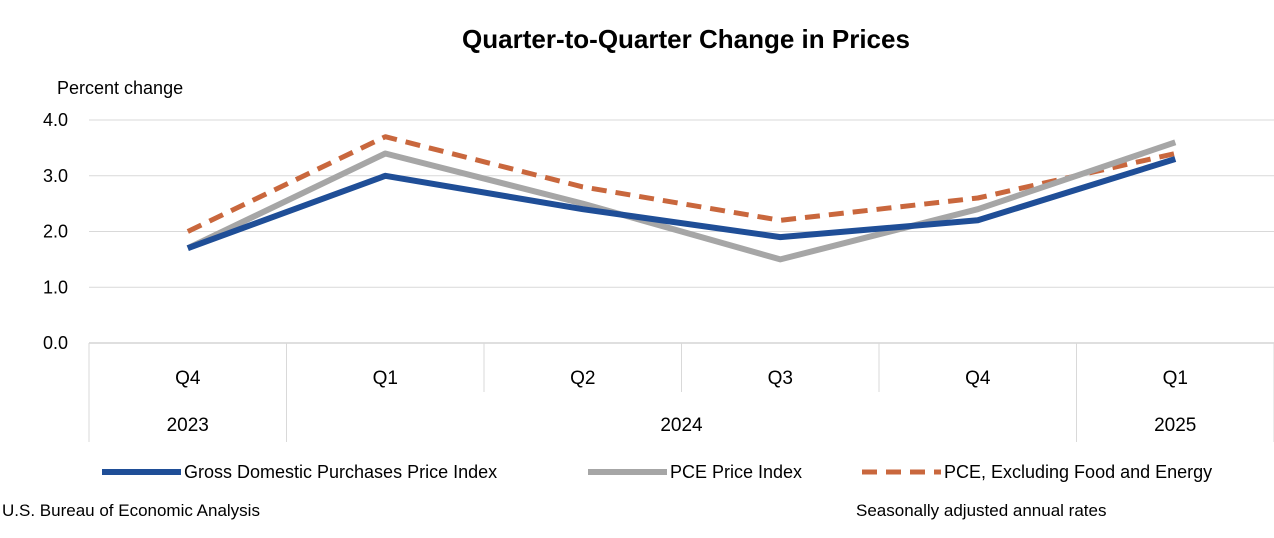  Describe the element at coordinates (1175, 425) in the screenshot. I see `year-label: 2025` at that location.